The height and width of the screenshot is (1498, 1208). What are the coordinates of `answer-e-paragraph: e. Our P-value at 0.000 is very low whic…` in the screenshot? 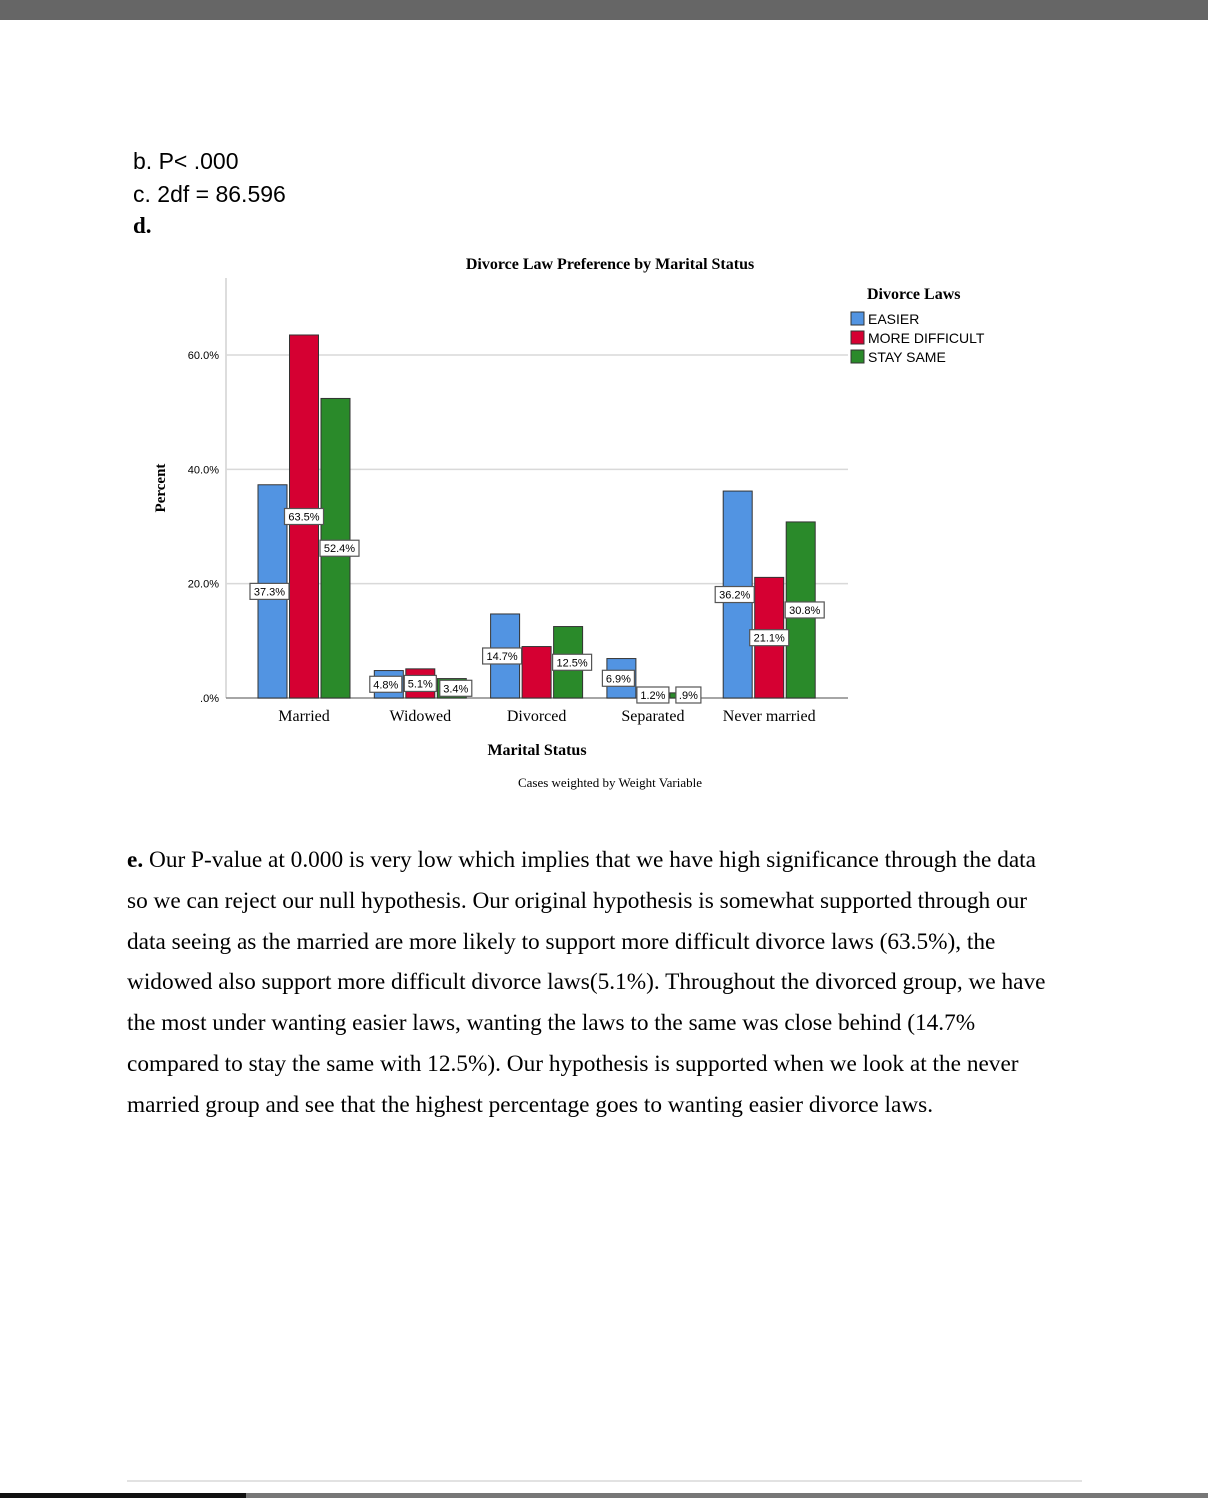 It's located at (592, 983).